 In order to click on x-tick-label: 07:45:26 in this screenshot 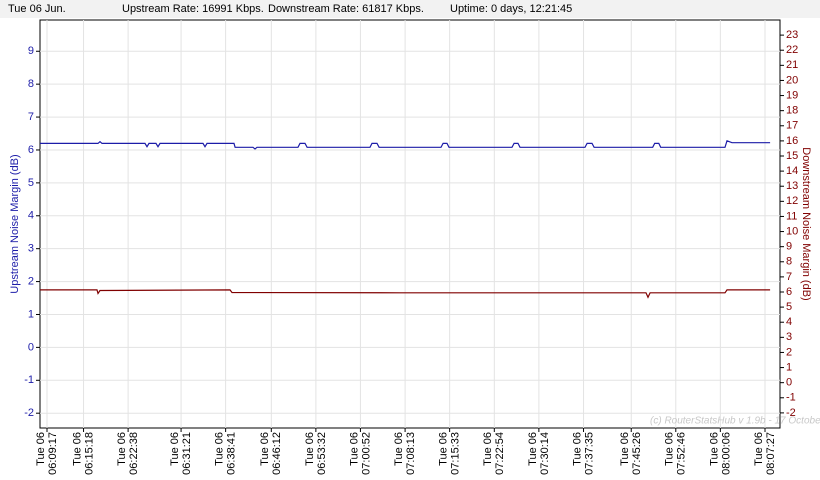, I will do `click(637, 453)`.